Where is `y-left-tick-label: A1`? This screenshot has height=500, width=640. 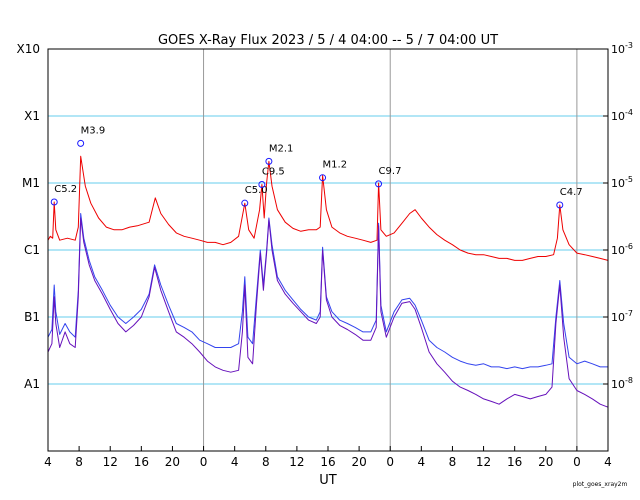
y-left-tick-label: A1 is located at coordinates (32, 384).